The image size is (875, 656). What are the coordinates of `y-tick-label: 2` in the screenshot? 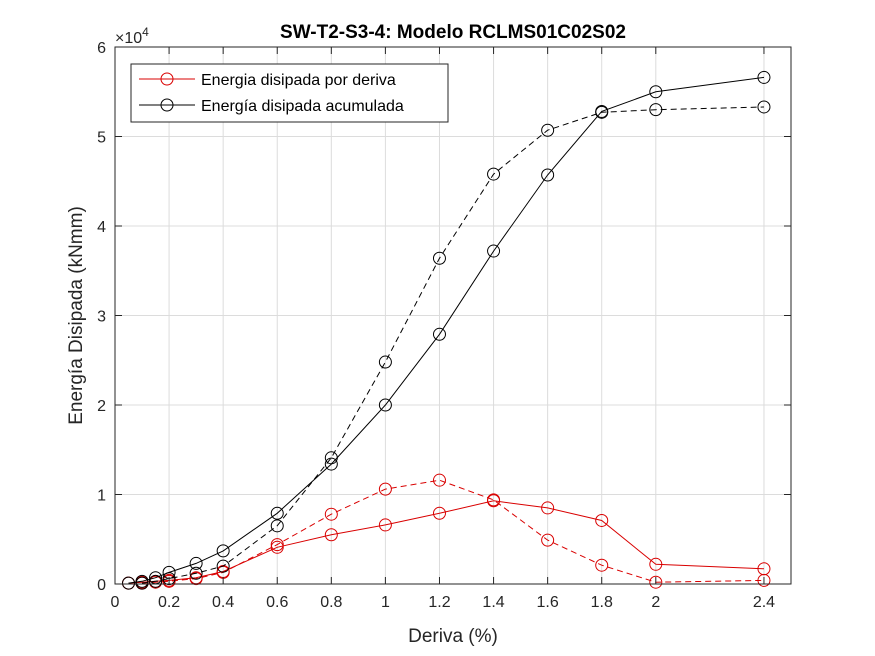 It's located at (101, 406).